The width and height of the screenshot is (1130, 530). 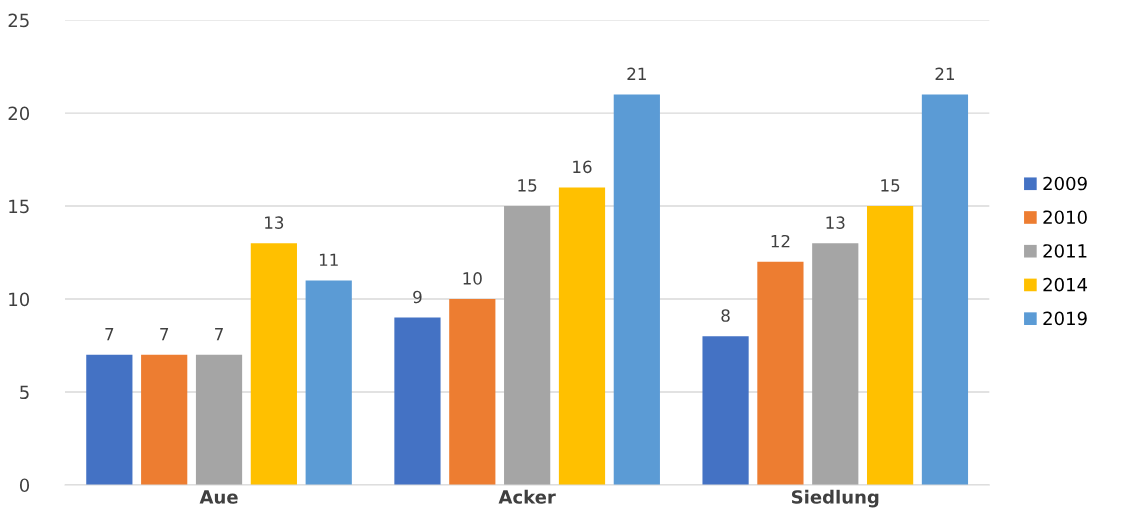 What do you see at coordinates (527, 496) in the screenshot?
I see `x-tick-label: Acker` at bounding box center [527, 496].